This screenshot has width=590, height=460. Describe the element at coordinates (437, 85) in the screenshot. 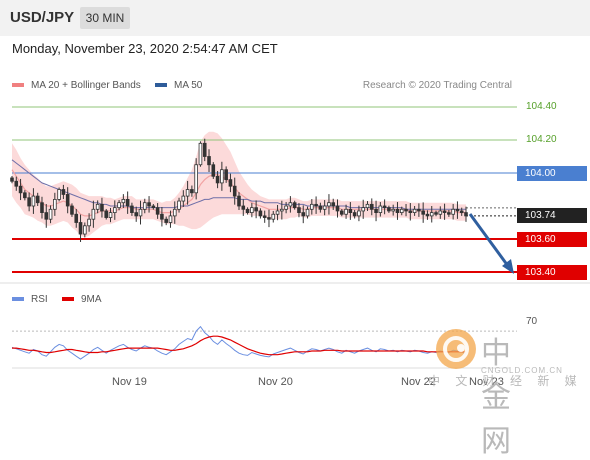

I see `credit: Research © 2020 Trading Central` at that location.